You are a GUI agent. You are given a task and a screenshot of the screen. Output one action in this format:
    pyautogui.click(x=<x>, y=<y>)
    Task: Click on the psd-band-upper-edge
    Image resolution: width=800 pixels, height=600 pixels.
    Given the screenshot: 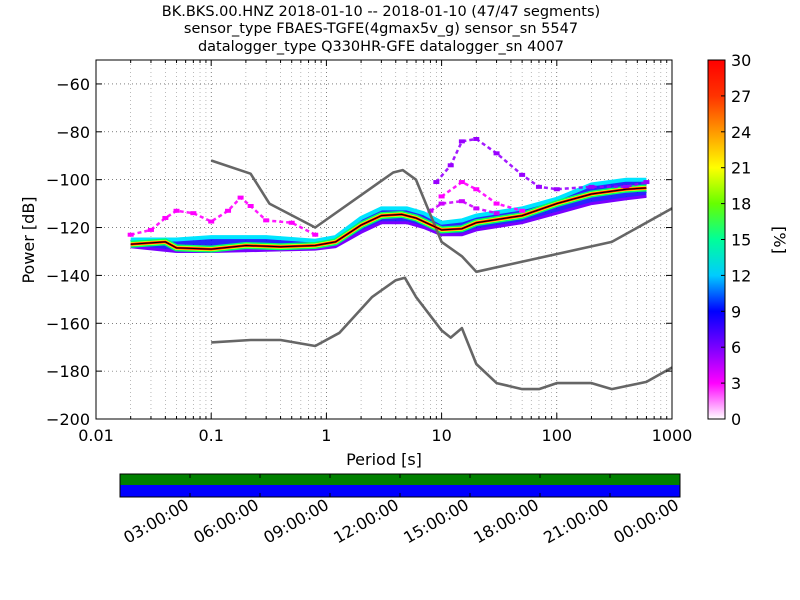 What is the action you would take?
    pyautogui.click(x=388, y=210)
    